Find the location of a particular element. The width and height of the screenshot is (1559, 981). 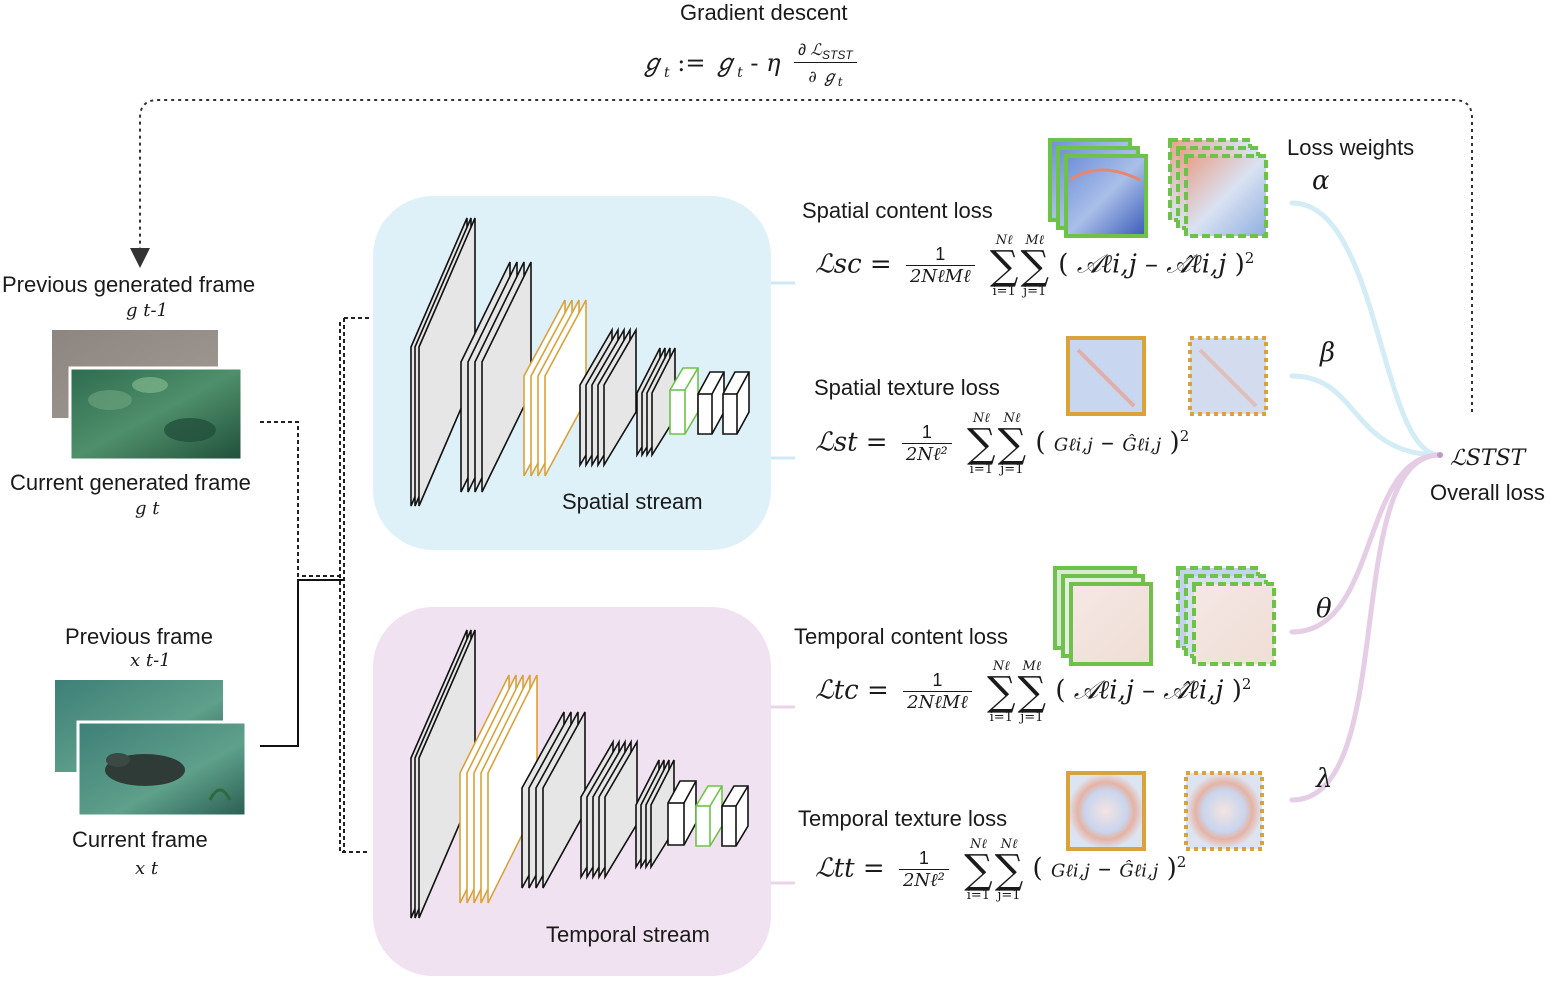

previous-generated-frame-symbol: g t-1 is located at coordinates (147, 310).